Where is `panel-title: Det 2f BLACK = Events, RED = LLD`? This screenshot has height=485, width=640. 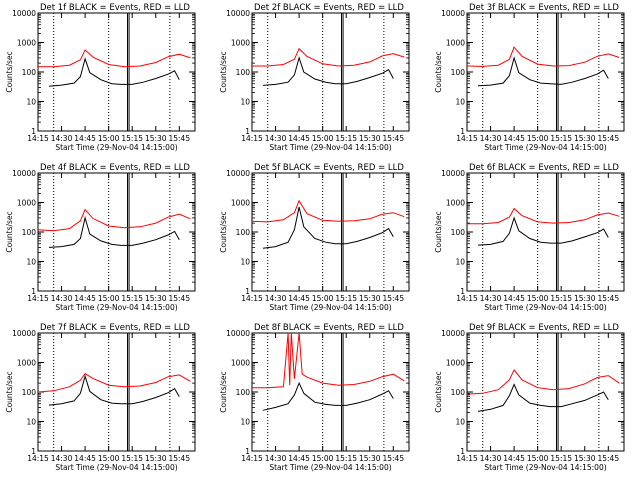
panel-title: Det 2f BLACK = Events, RED = LLD is located at coordinates (329, 8).